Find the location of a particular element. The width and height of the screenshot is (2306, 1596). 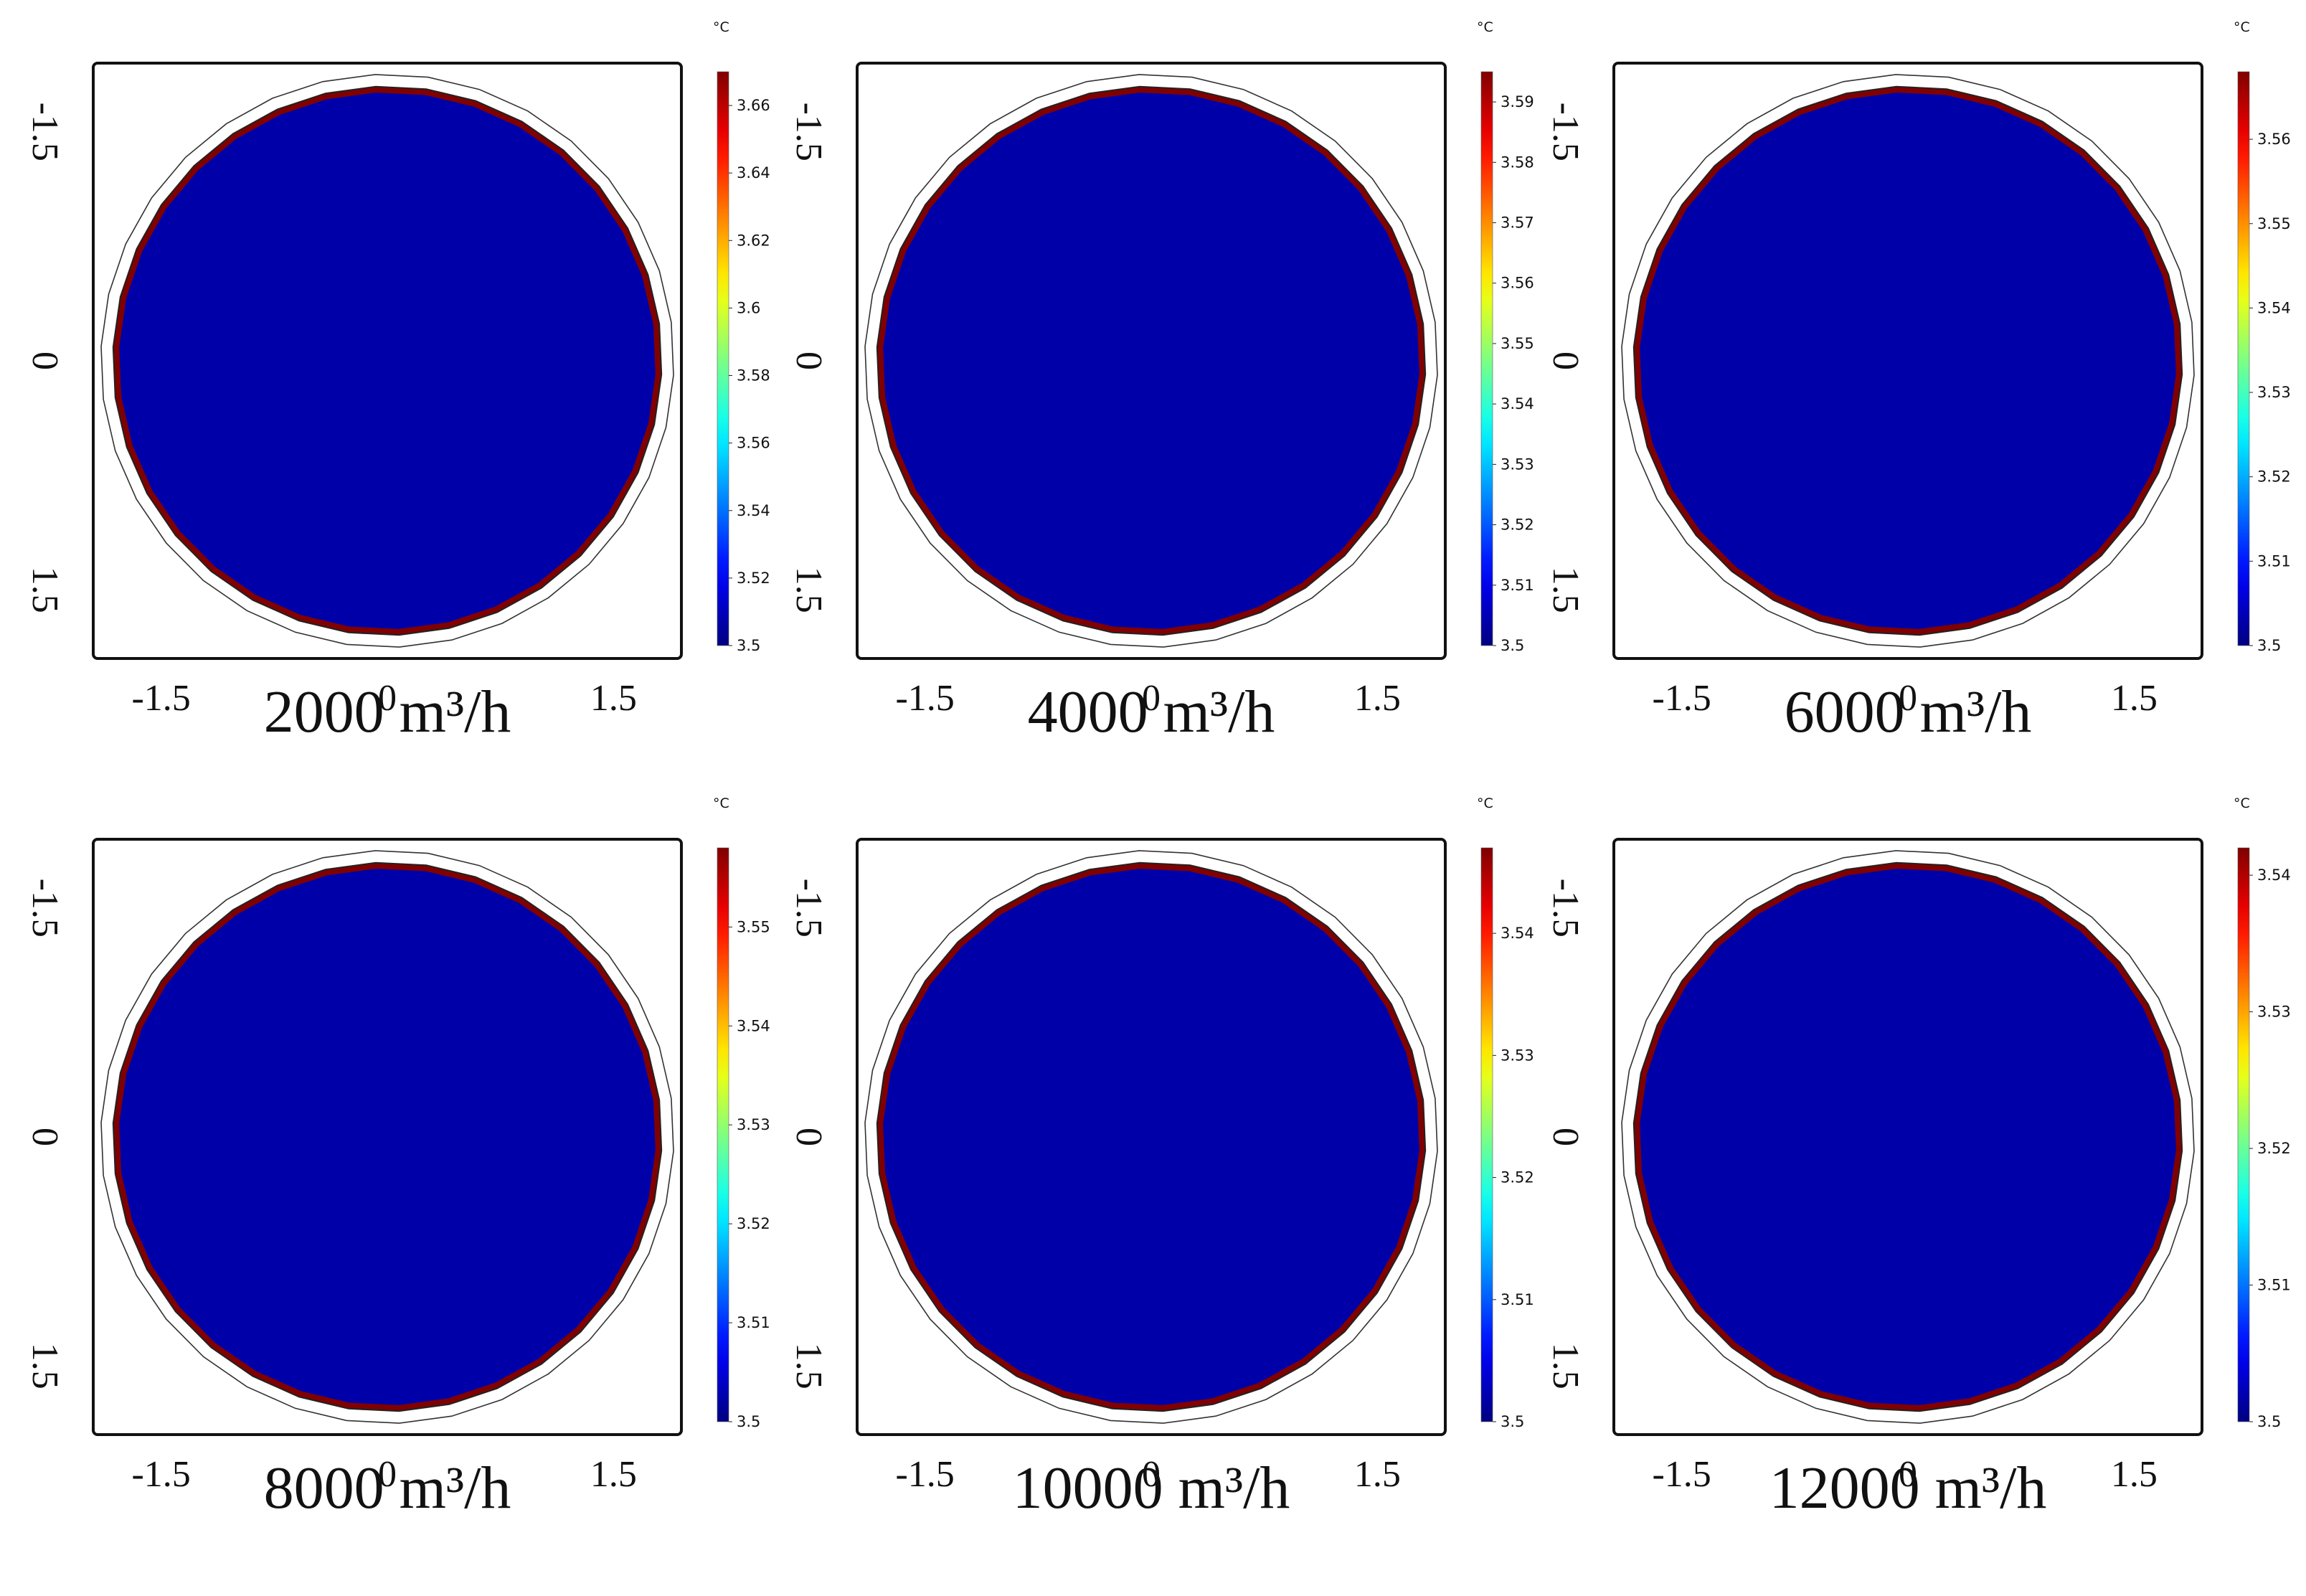

panel-title: 2000 m³/h is located at coordinates (387, 712).